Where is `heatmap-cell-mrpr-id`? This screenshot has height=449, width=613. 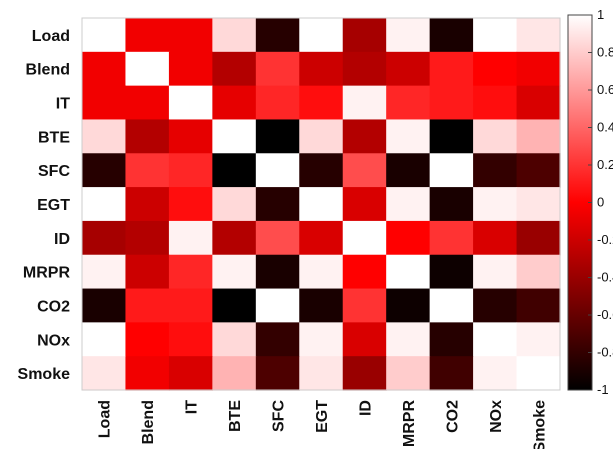
heatmap-cell-mrpr-id is located at coordinates (364, 272).